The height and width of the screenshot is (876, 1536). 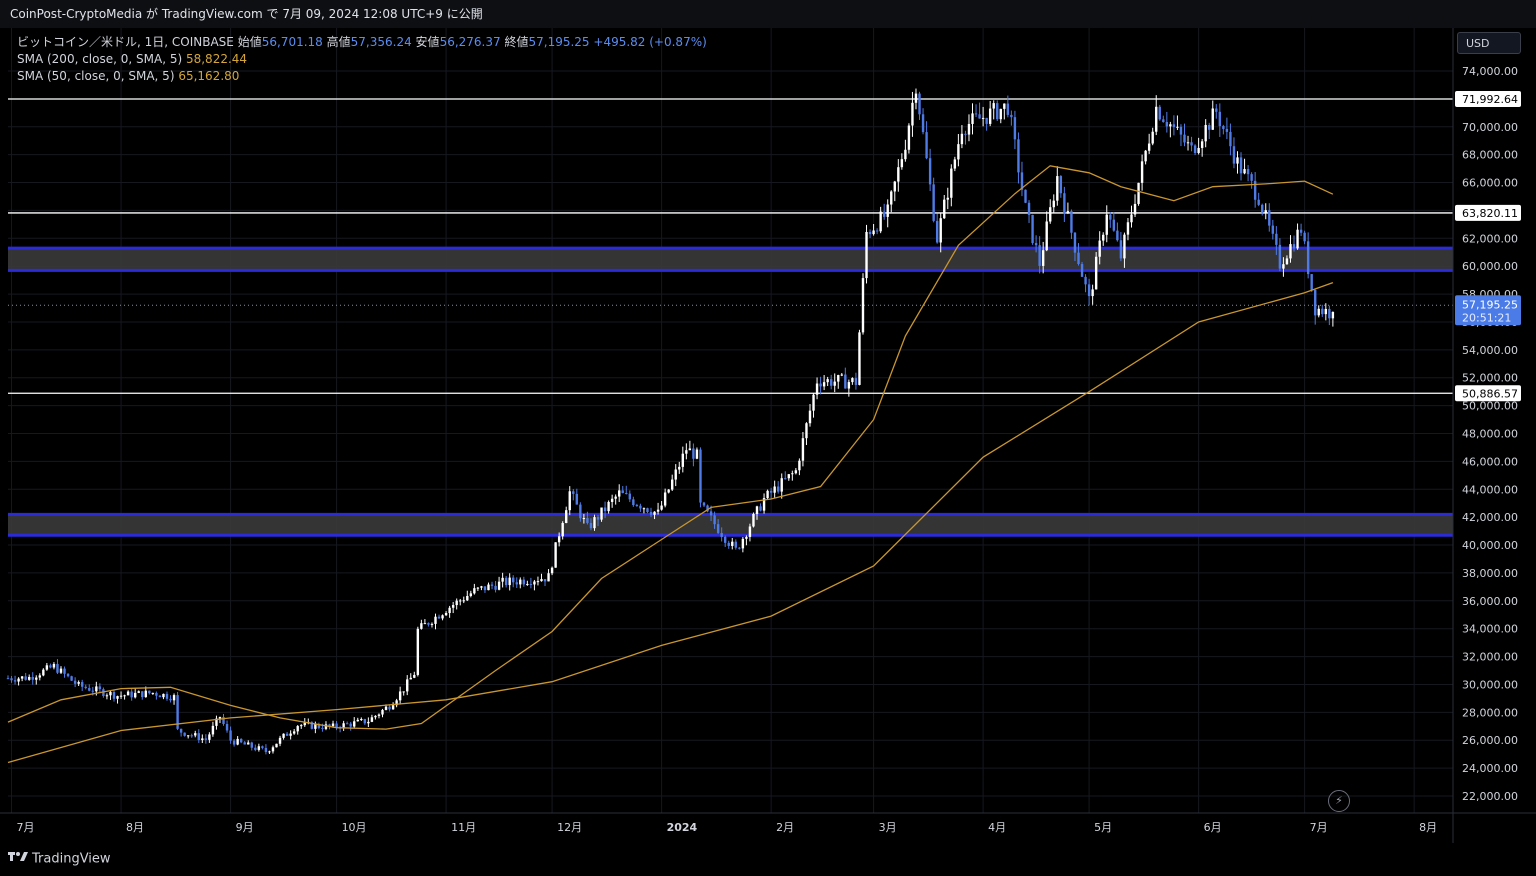 I want to click on sma200-label: SMA (200, close, 0, SMA, 5), so click(x=100, y=59).